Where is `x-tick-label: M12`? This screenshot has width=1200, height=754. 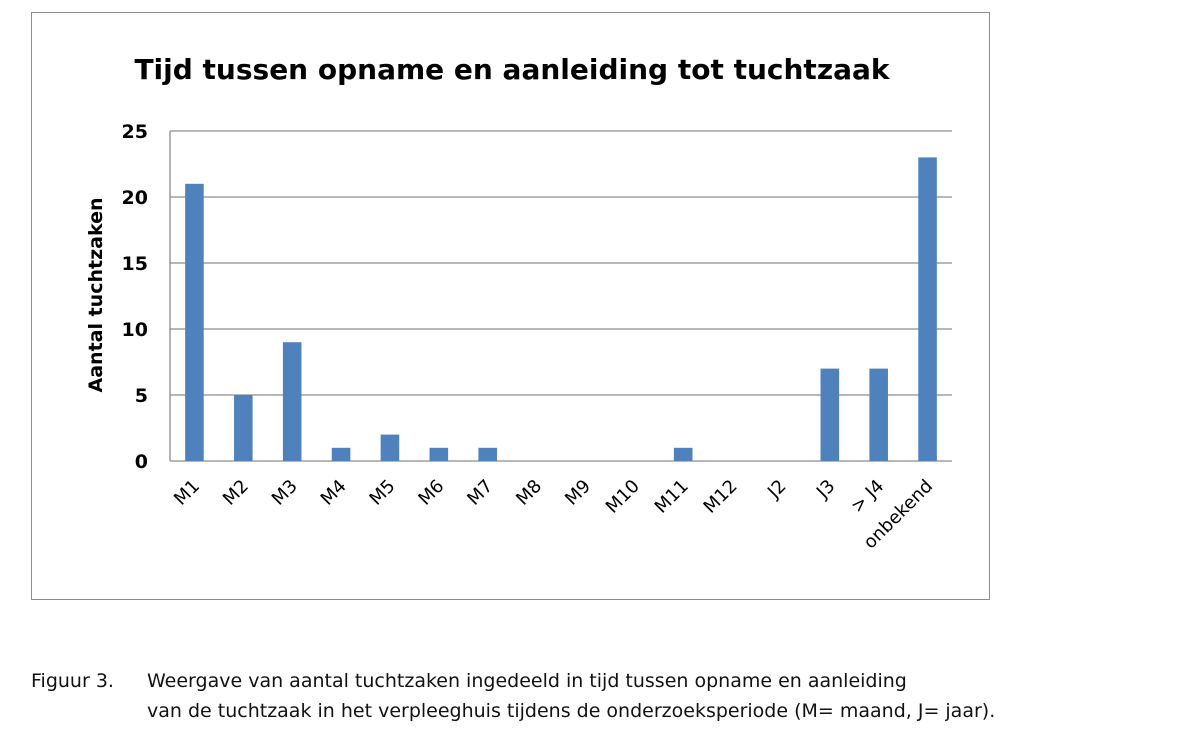 x-tick-label: M12 is located at coordinates (721, 497).